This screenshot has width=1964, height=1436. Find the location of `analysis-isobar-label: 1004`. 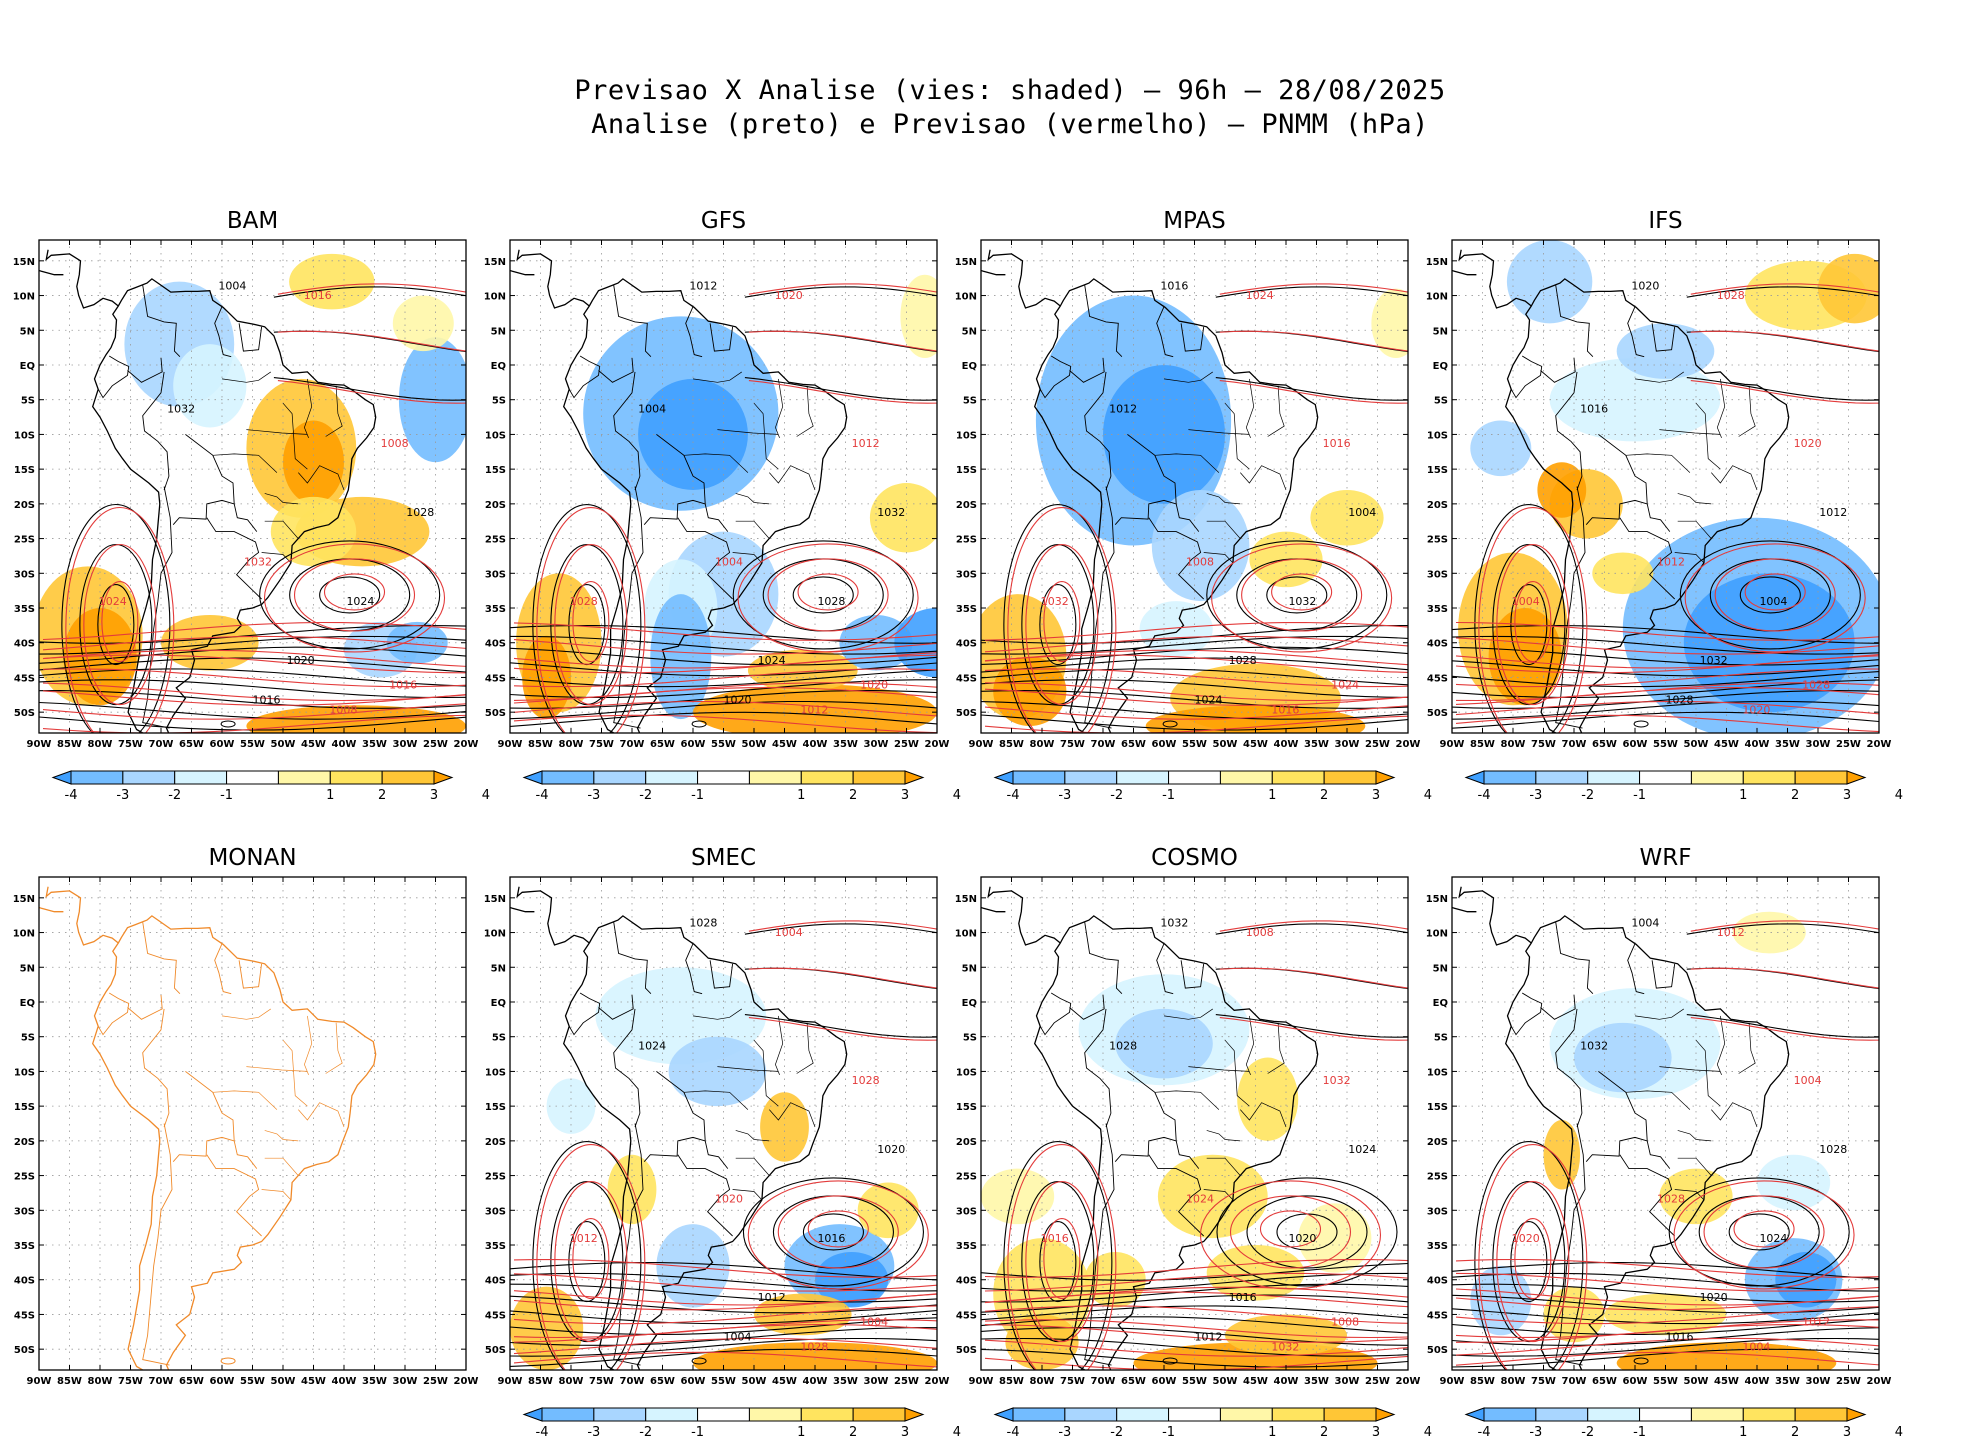

analysis-isobar-label: 1004 is located at coordinates (652, 409).